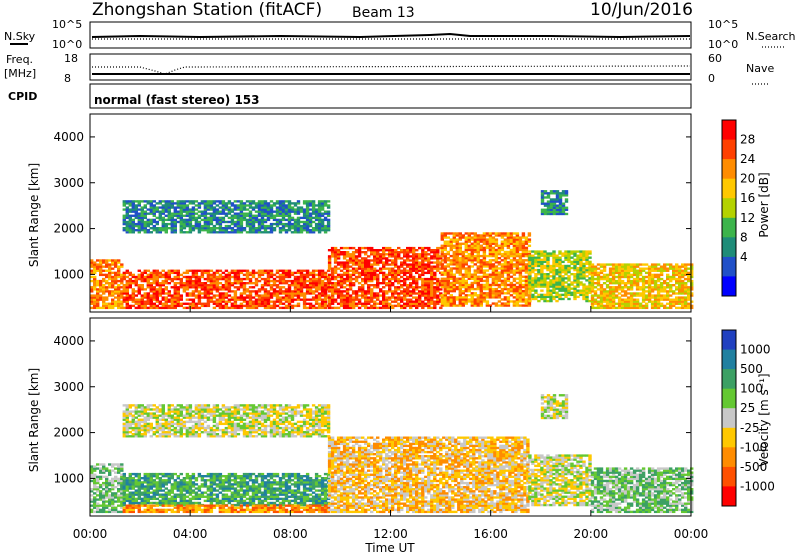 The height and width of the screenshot is (554, 800). I want to click on freq-label: Freq., so click(19, 59).